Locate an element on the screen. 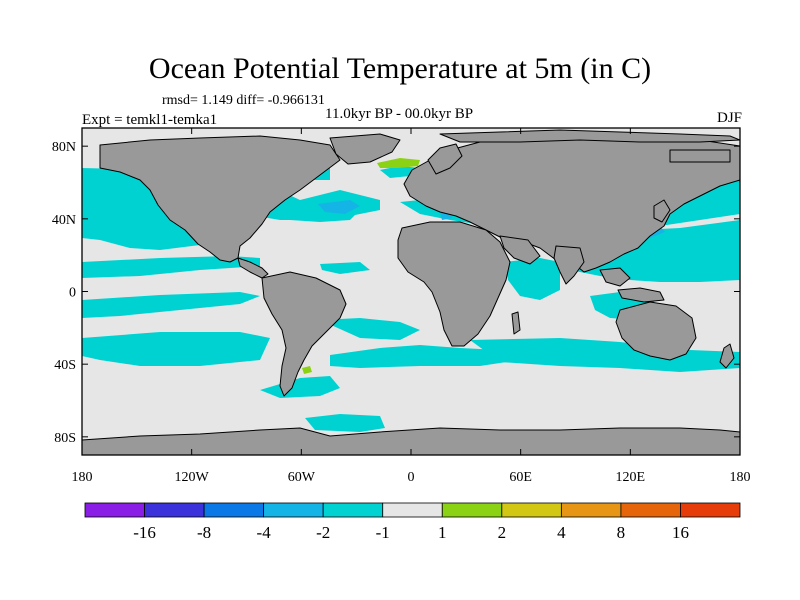  colorbar-label: -8 is located at coordinates (204, 532).